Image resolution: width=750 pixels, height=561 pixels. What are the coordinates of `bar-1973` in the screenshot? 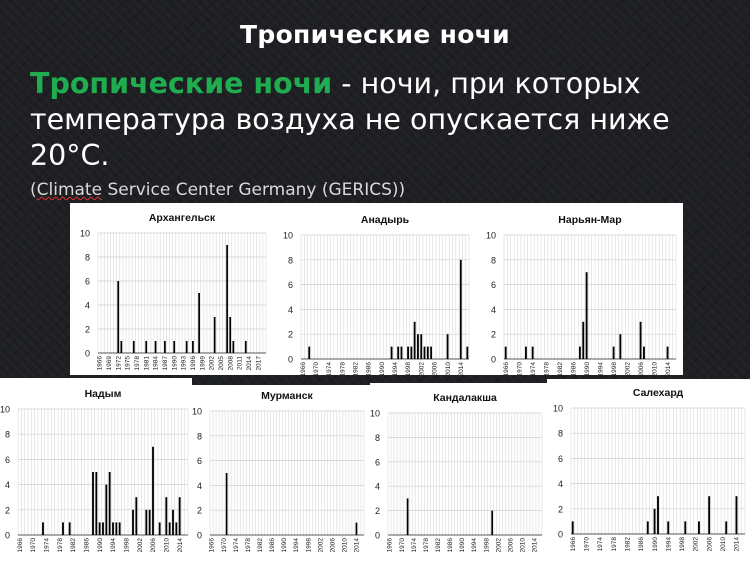 It's located at (43, 528).